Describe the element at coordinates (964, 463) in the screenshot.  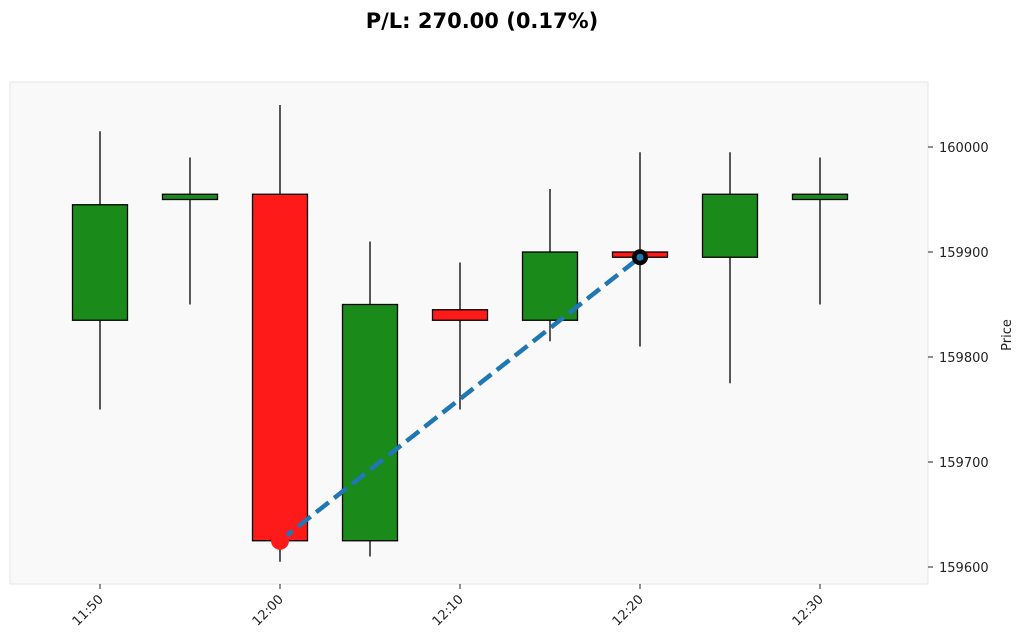
I see `y-tick-label: 159700` at that location.